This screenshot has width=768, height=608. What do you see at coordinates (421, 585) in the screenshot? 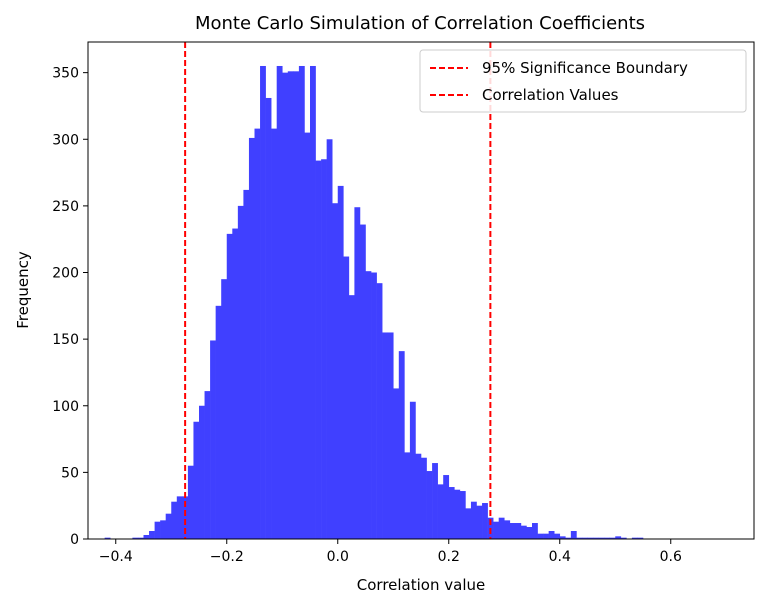
I see `x-axis-label: Correlation value` at bounding box center [421, 585].